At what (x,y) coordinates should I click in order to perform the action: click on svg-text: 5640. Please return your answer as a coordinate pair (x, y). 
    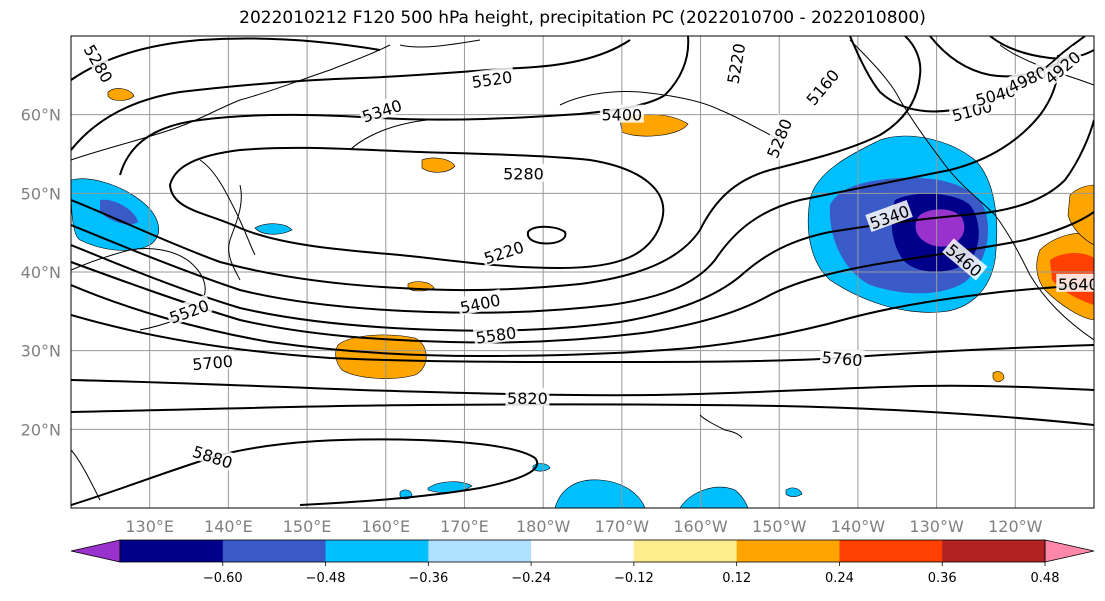
    Looking at the image, I should click on (1078, 284).